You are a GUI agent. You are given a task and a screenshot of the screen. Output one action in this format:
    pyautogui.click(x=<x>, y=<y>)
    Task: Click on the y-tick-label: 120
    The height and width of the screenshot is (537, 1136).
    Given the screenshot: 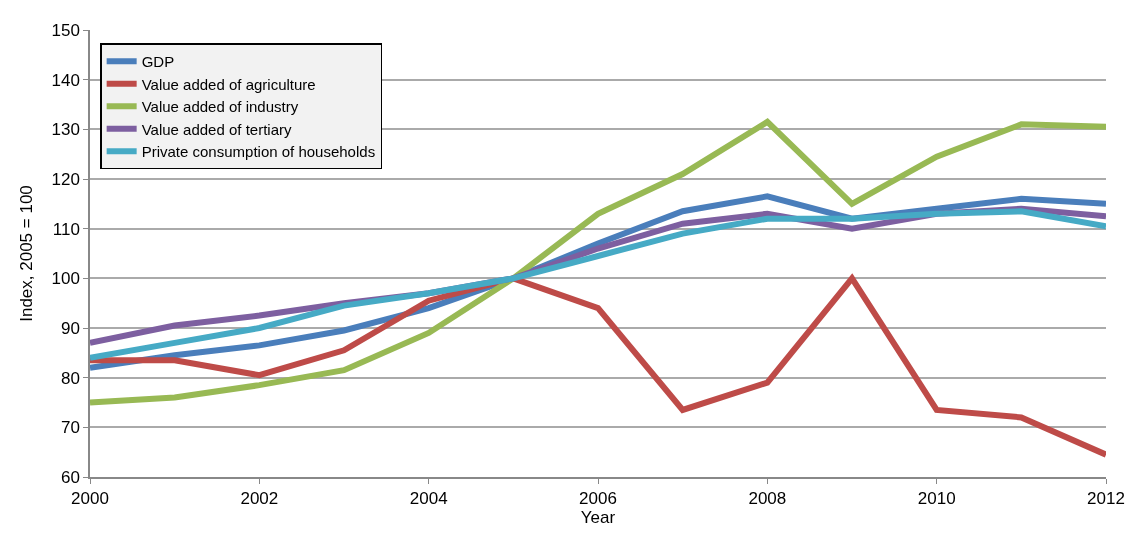 What is the action you would take?
    pyautogui.click(x=65, y=179)
    